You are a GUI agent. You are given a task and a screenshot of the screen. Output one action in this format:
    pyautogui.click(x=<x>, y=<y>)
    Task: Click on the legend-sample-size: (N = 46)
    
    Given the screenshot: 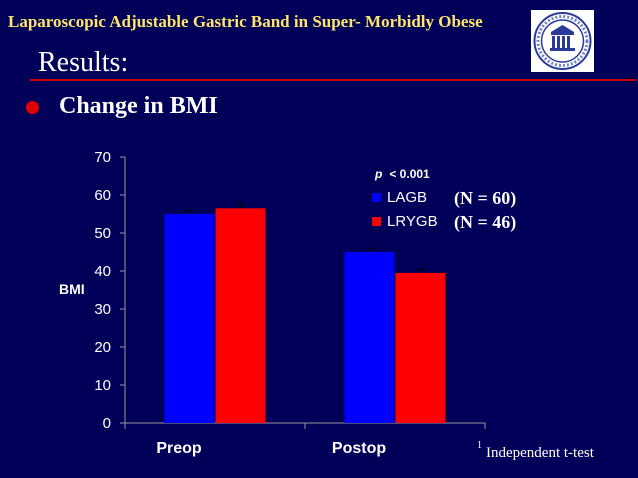 What is the action you would take?
    pyautogui.click(x=485, y=222)
    